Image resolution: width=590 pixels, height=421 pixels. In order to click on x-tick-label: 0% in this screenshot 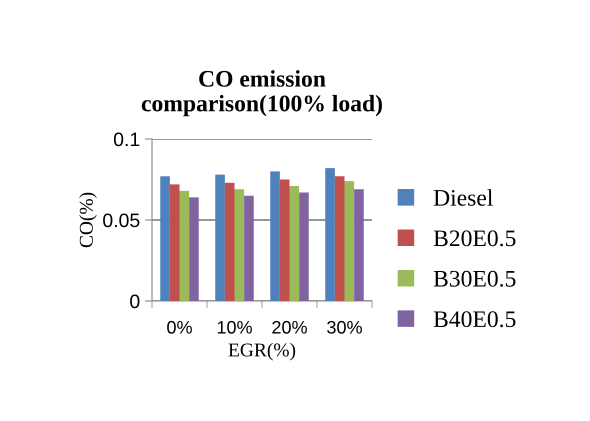, I will do `click(179, 327)`.